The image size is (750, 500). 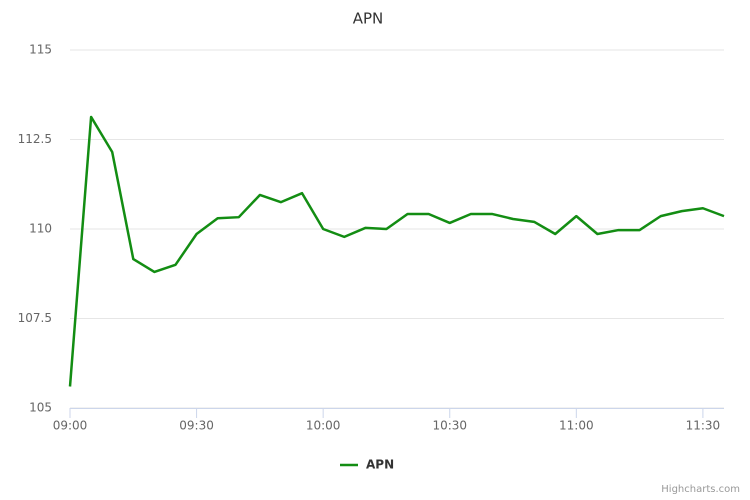 What do you see at coordinates (449, 426) in the screenshot?
I see `x-tick-label: 10:30` at bounding box center [449, 426].